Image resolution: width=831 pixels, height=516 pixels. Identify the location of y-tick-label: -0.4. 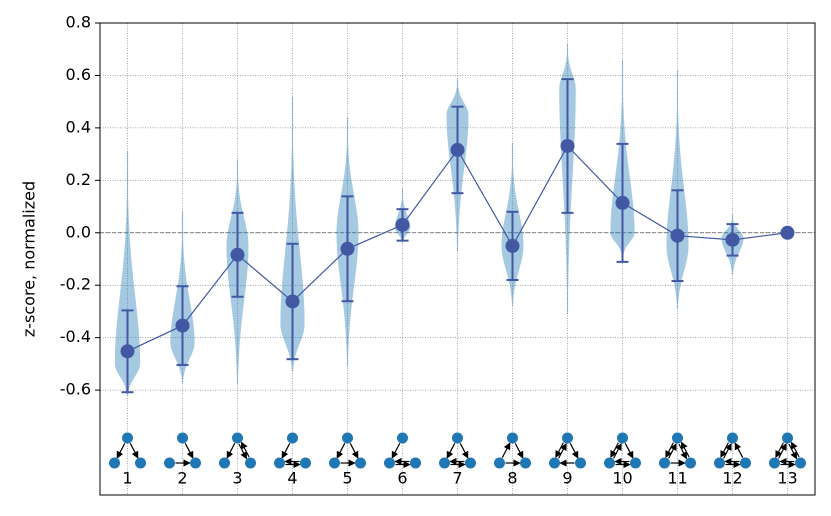
(75, 336).